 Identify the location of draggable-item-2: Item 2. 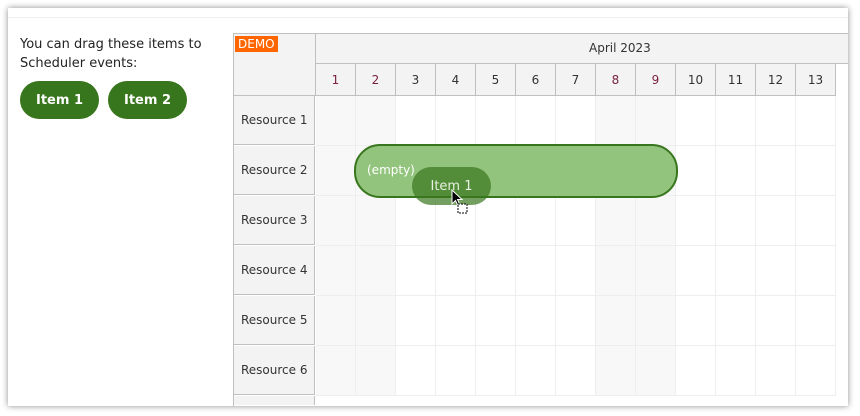
(147, 100).